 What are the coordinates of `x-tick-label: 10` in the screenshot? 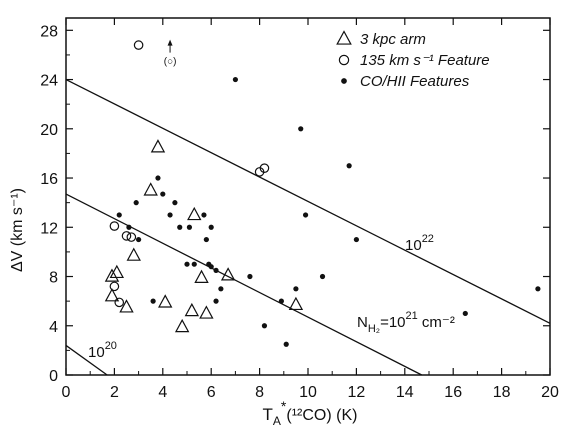 It's located at (308, 392).